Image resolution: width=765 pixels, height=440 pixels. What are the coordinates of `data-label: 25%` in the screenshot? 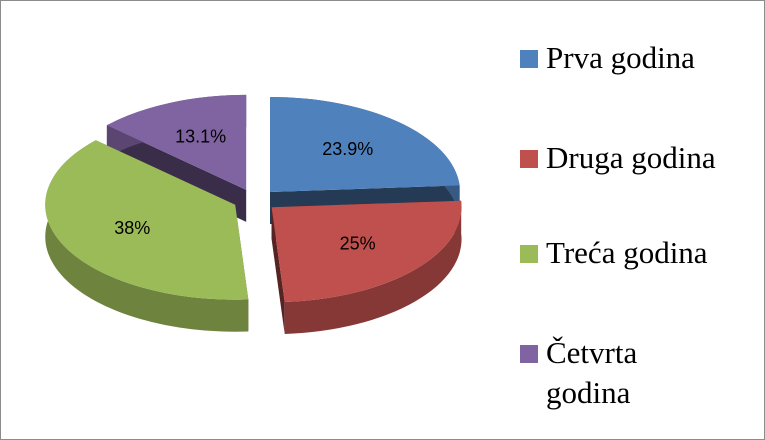 It's located at (358, 243).